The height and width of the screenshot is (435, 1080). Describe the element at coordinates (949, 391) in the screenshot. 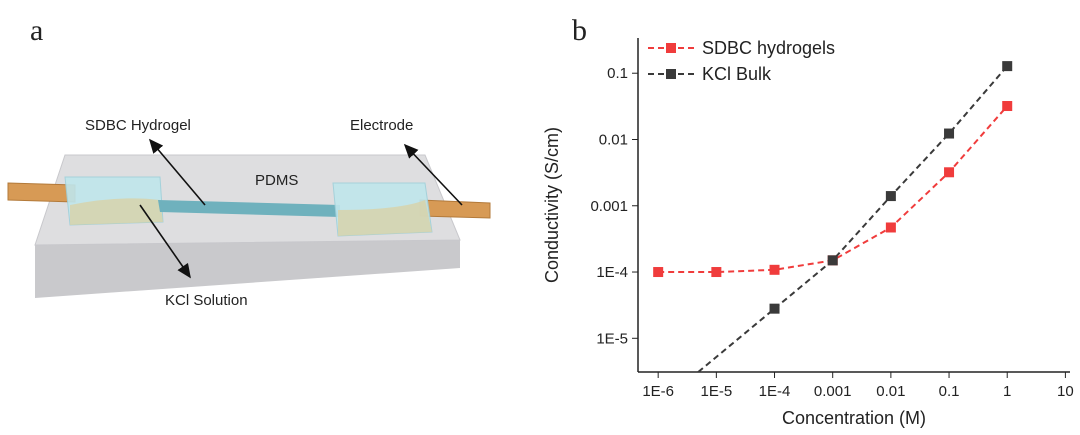

I see `x-tick-label: 0.1` at that location.